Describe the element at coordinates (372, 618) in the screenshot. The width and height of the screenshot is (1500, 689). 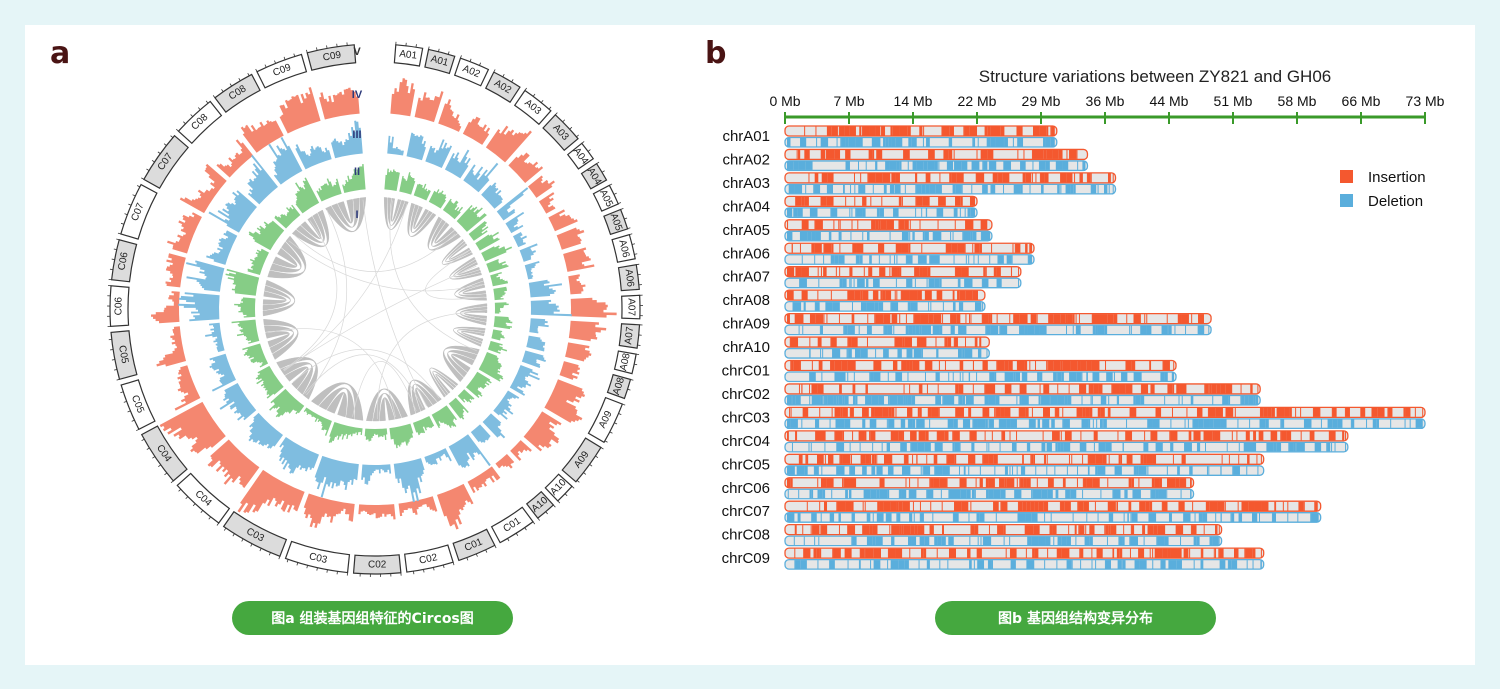
I see `caption-a-button: 图a 组装基因组特征的Circos图` at that location.